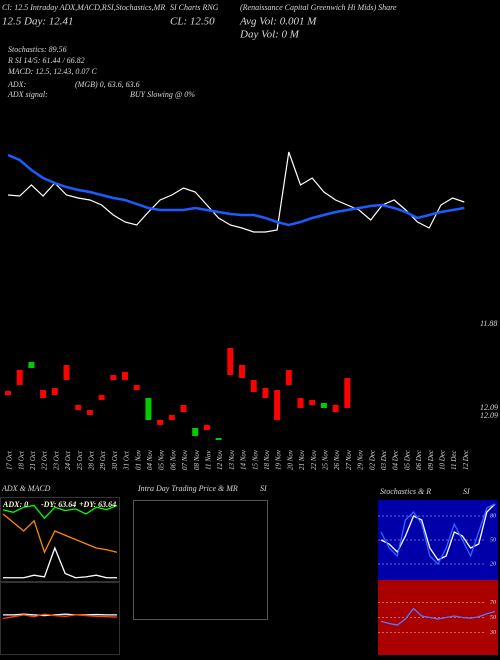 The width and height of the screenshot is (500, 660). What do you see at coordinates (255, 459) in the screenshot?
I see `x-tick-label: 15 Nov` at bounding box center [255, 459].